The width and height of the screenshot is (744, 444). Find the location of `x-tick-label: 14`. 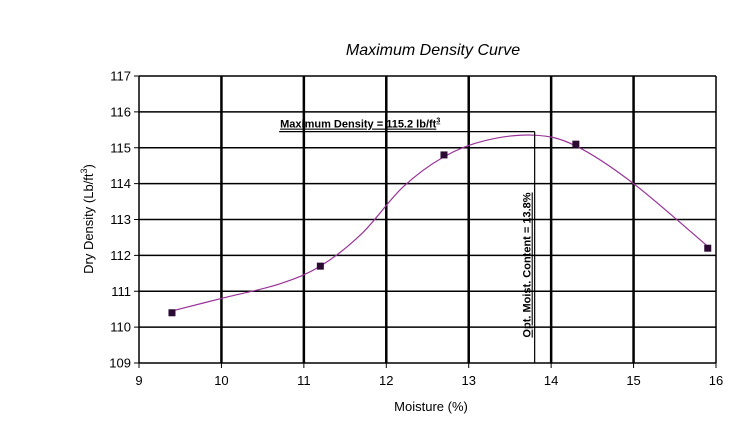

x-tick-label: 14 is located at coordinates (551, 380).